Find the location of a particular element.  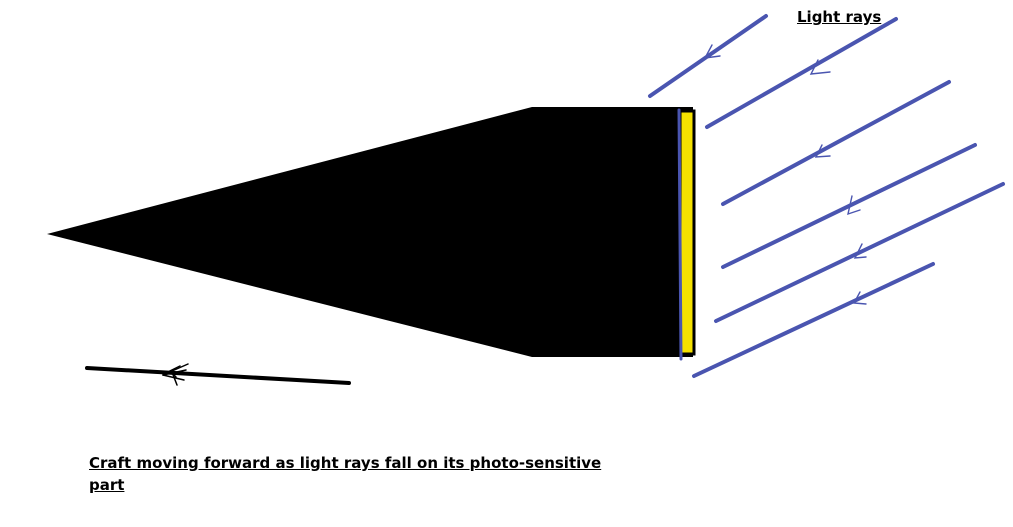

motion-line is located at coordinates (218, 375).